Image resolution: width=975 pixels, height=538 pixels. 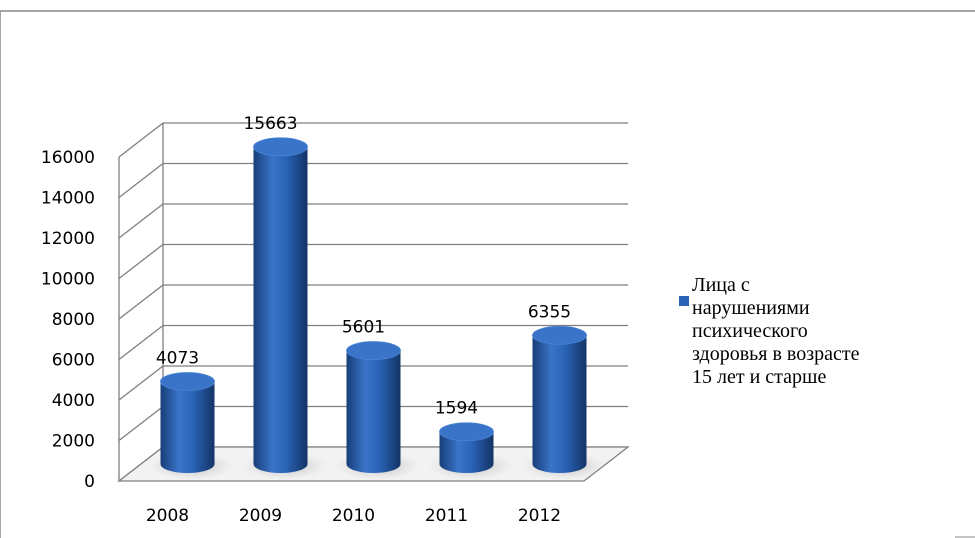 I want to click on y-tick-label: 2000, so click(x=73, y=442).